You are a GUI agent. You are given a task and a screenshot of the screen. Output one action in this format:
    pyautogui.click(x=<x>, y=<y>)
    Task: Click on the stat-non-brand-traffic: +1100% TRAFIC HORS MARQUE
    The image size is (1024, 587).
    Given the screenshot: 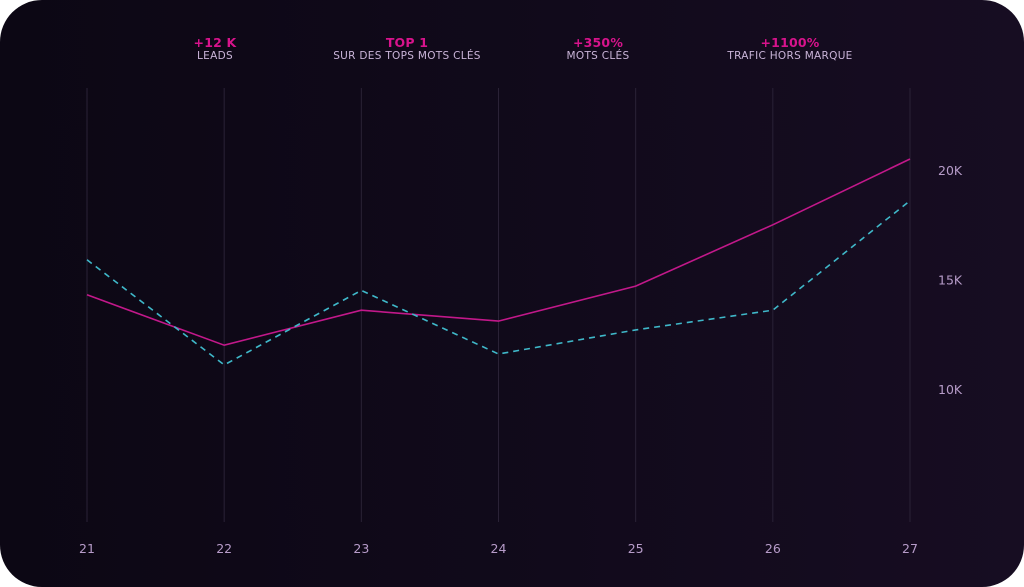 What is the action you would take?
    pyautogui.click(x=790, y=49)
    